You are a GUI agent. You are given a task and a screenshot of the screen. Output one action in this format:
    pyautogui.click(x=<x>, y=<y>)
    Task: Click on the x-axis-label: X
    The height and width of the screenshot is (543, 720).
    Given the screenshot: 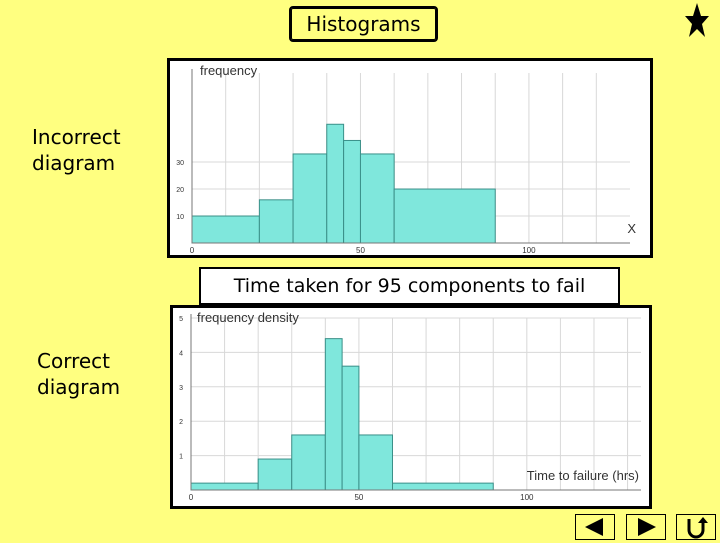 What is the action you would take?
    pyautogui.click(x=631, y=228)
    